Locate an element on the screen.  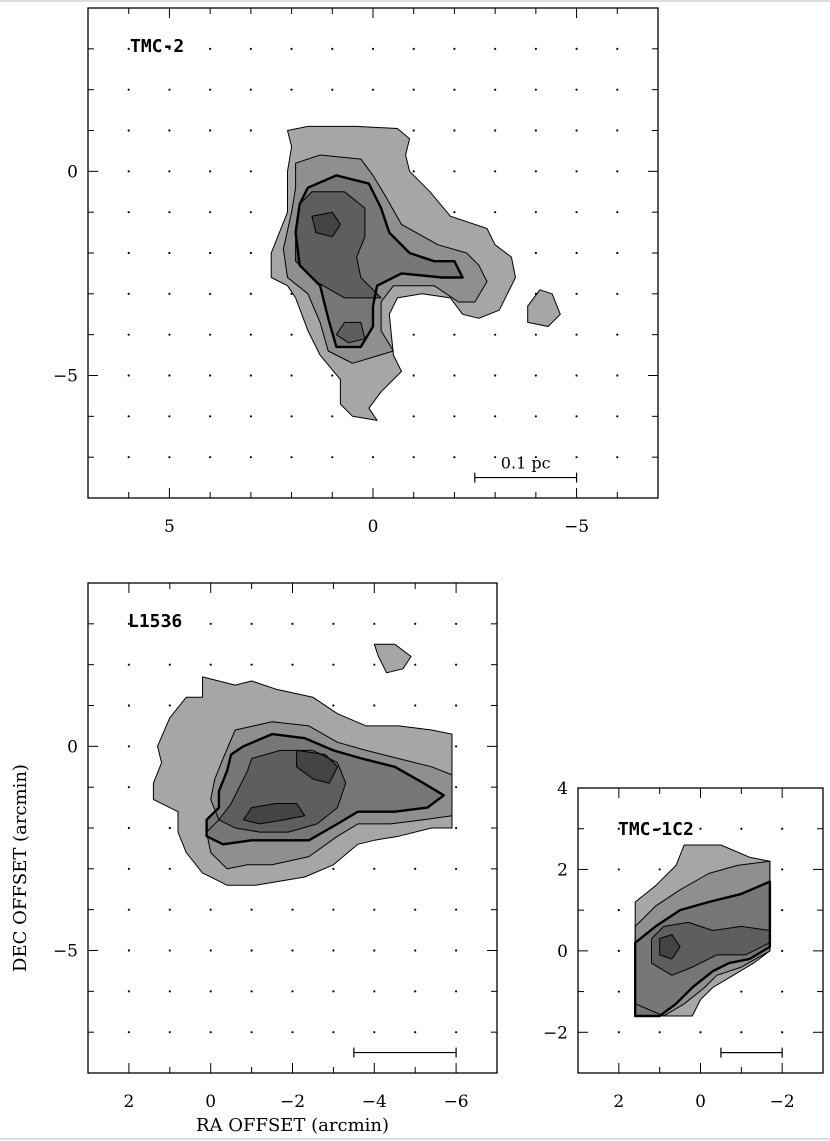
x-tick-label: 5 is located at coordinates (169, 527).